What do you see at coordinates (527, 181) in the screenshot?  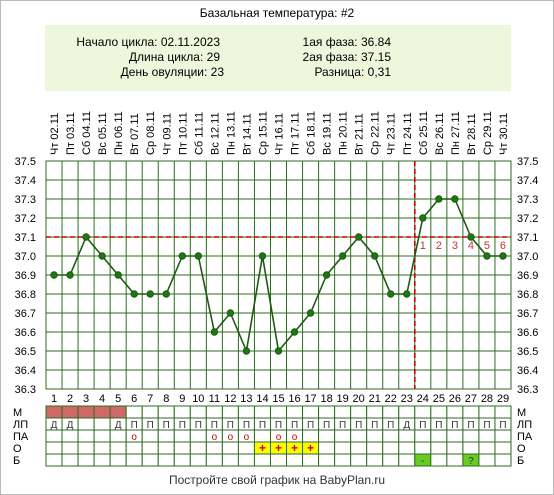 I see `y-tick-label-right: 37.4` at bounding box center [527, 181].